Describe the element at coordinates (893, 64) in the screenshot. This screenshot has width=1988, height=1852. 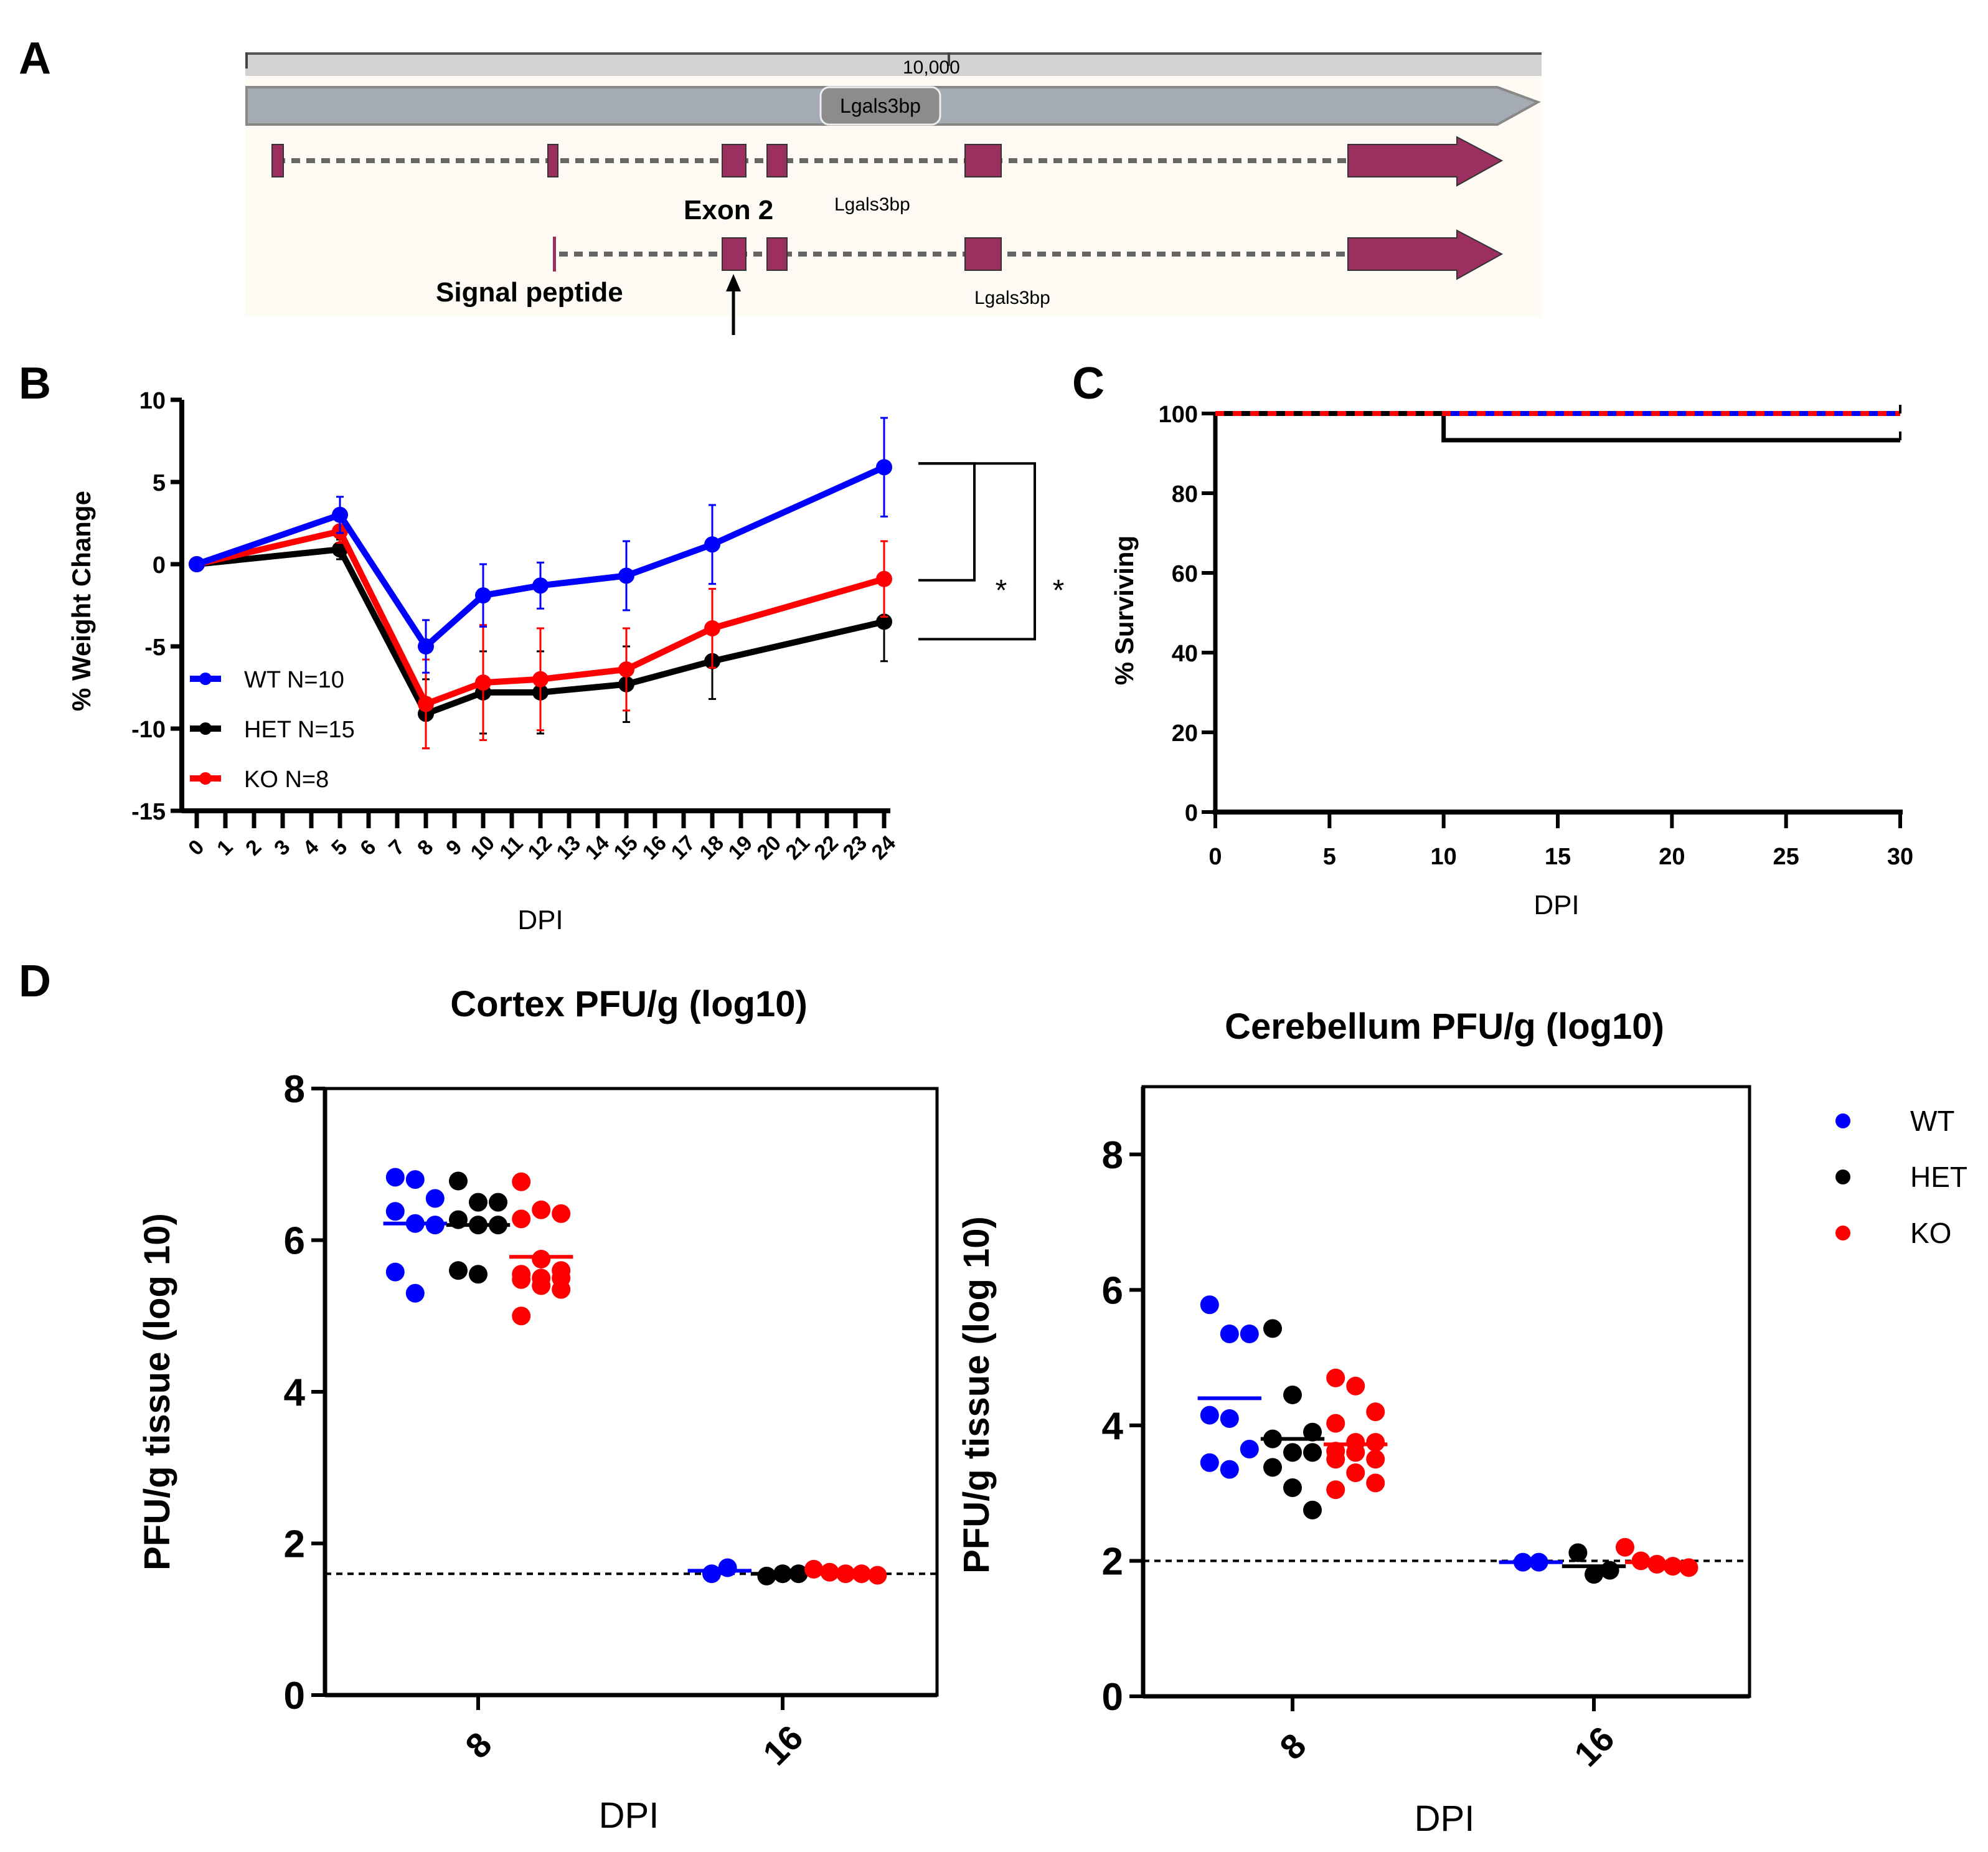
I see `ruler-bar` at that location.